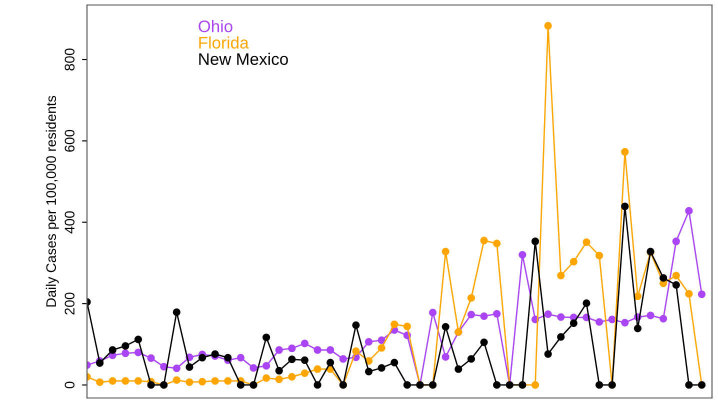 This screenshot has height=403, width=718. Describe the element at coordinates (69, 303) in the screenshot. I see `y-tick-label: 200` at that location.